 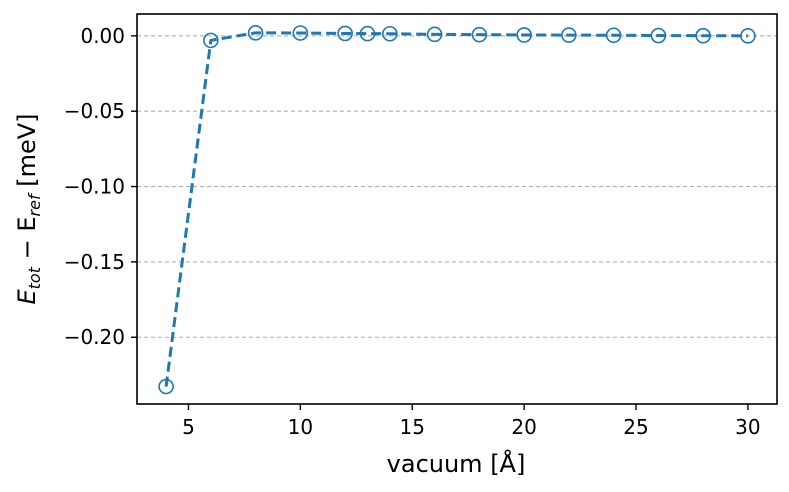 I want to click on y-axis-label-minus: − E, so click(x=27, y=241).